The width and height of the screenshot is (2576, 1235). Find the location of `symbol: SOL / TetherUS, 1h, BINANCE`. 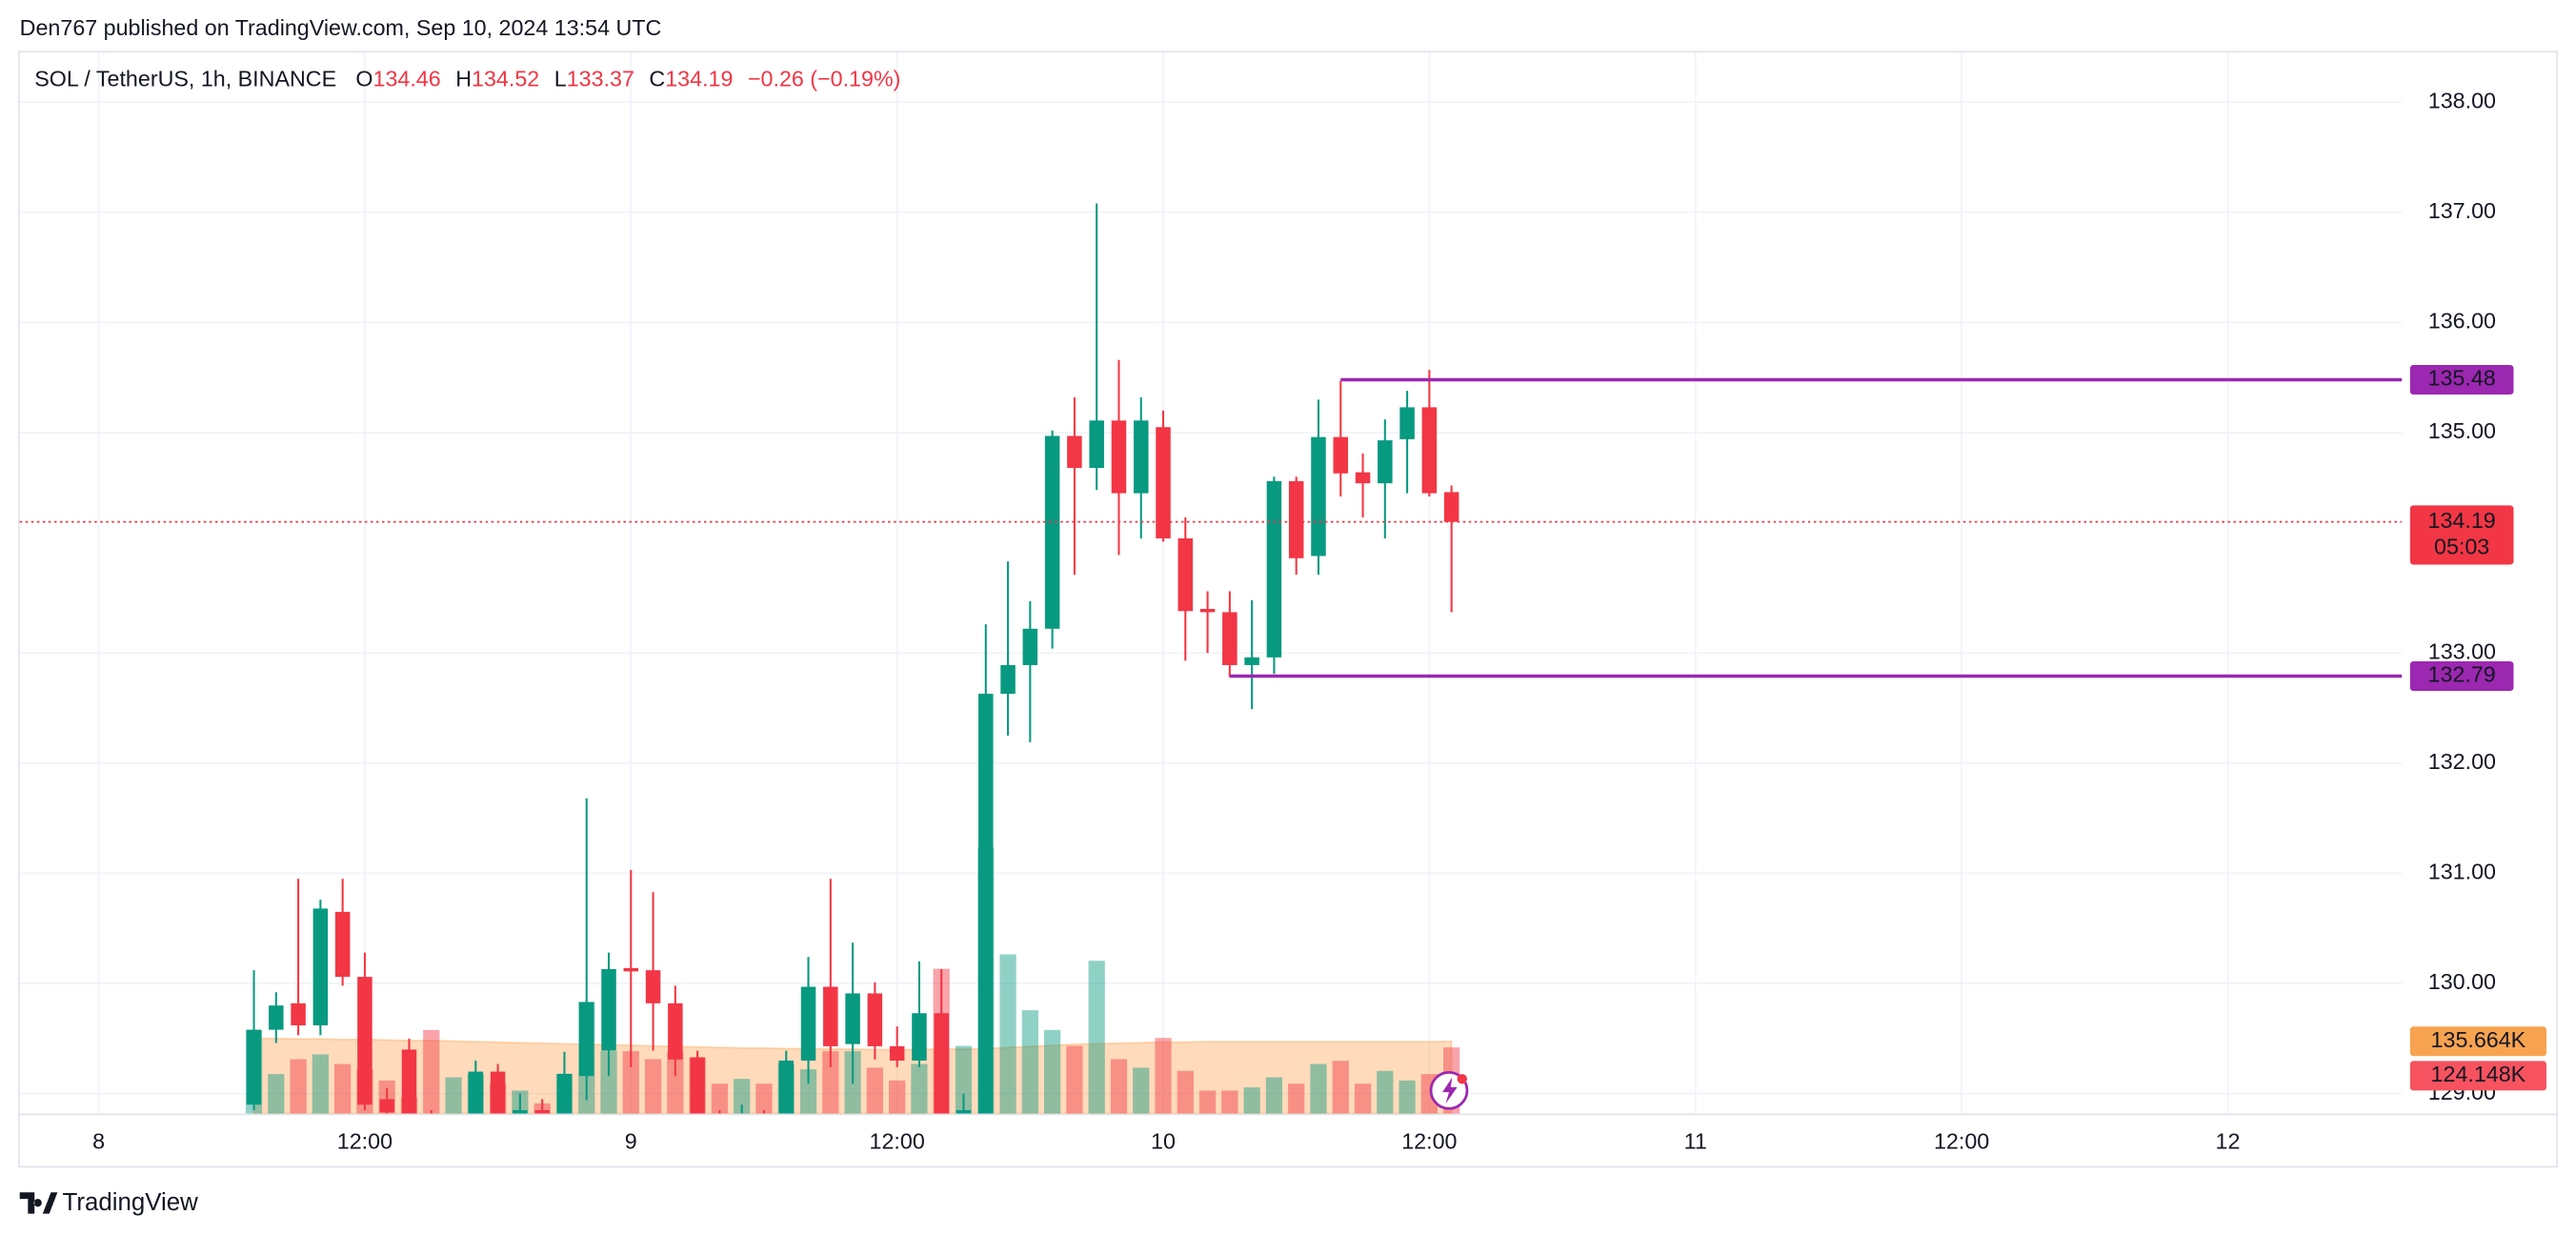

symbol: SOL / TetherUS, 1h, BINANCE is located at coordinates (185, 79).